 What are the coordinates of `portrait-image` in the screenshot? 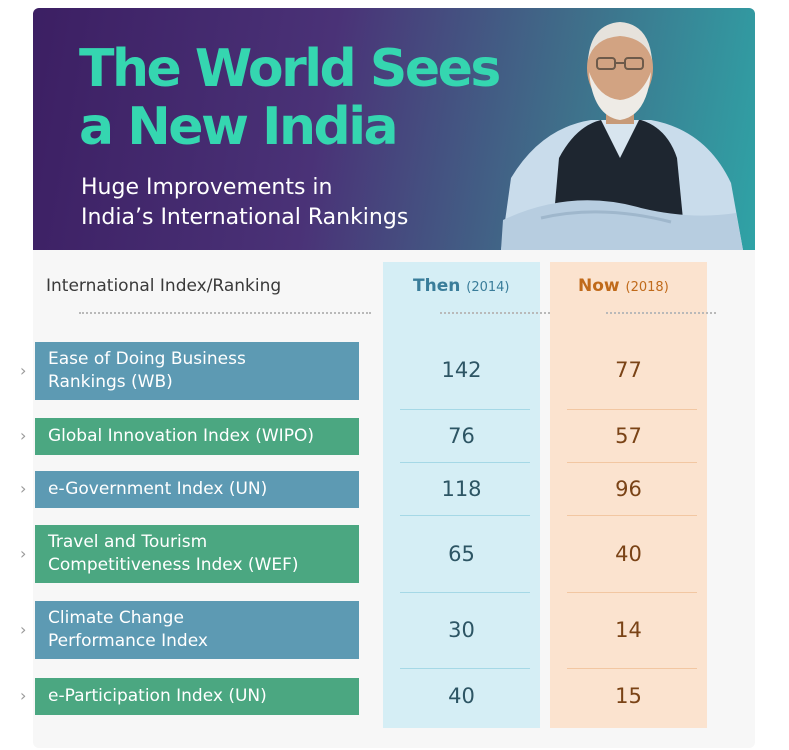 It's located at (622, 136).